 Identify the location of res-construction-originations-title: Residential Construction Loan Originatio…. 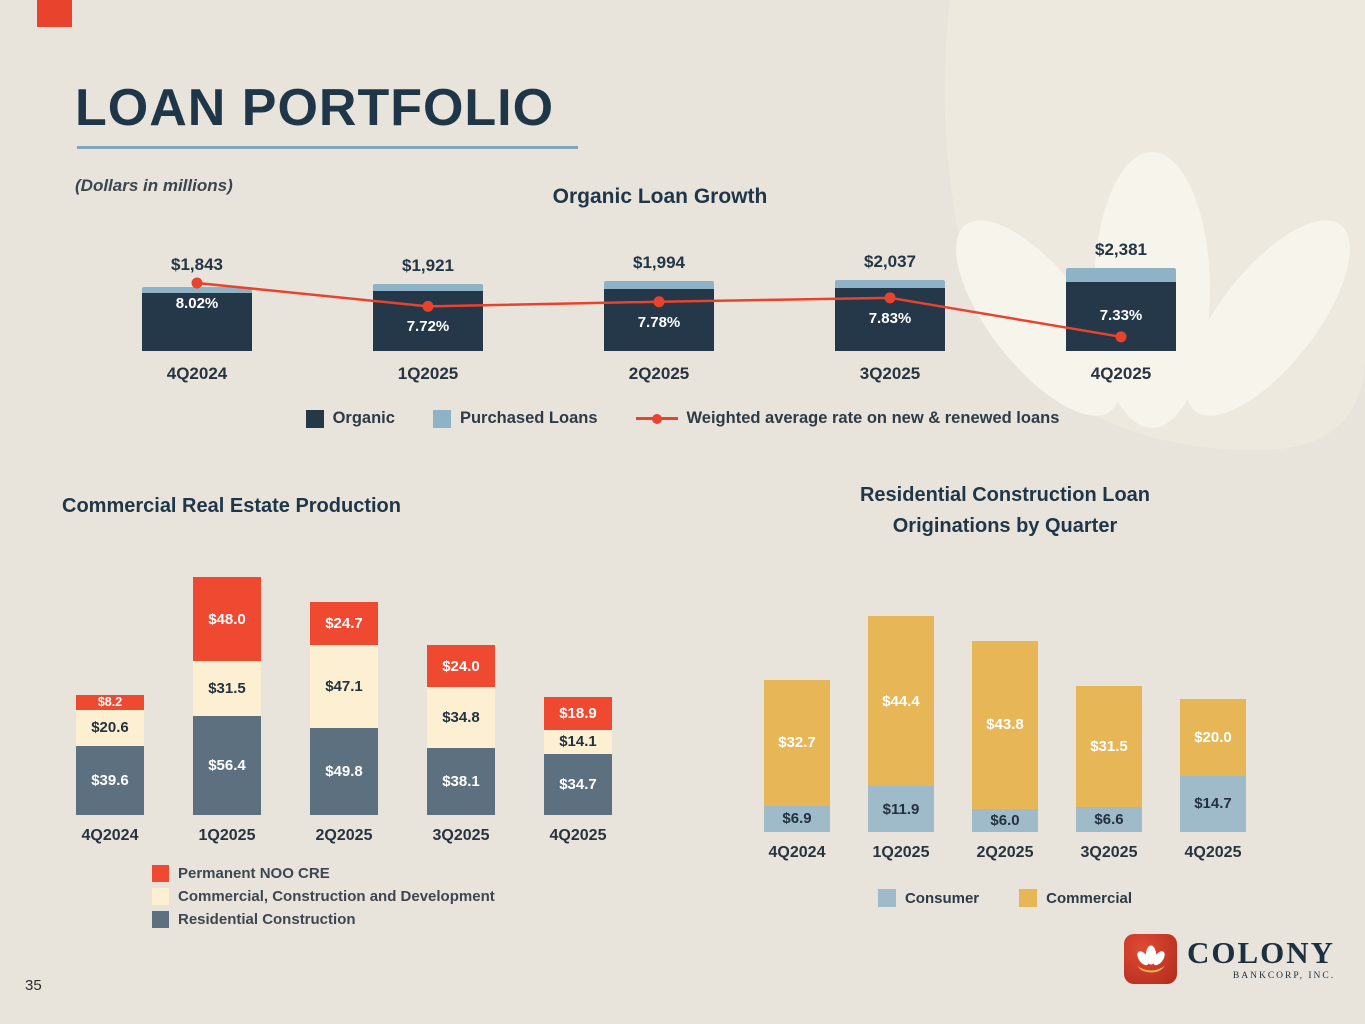
(1005, 511).